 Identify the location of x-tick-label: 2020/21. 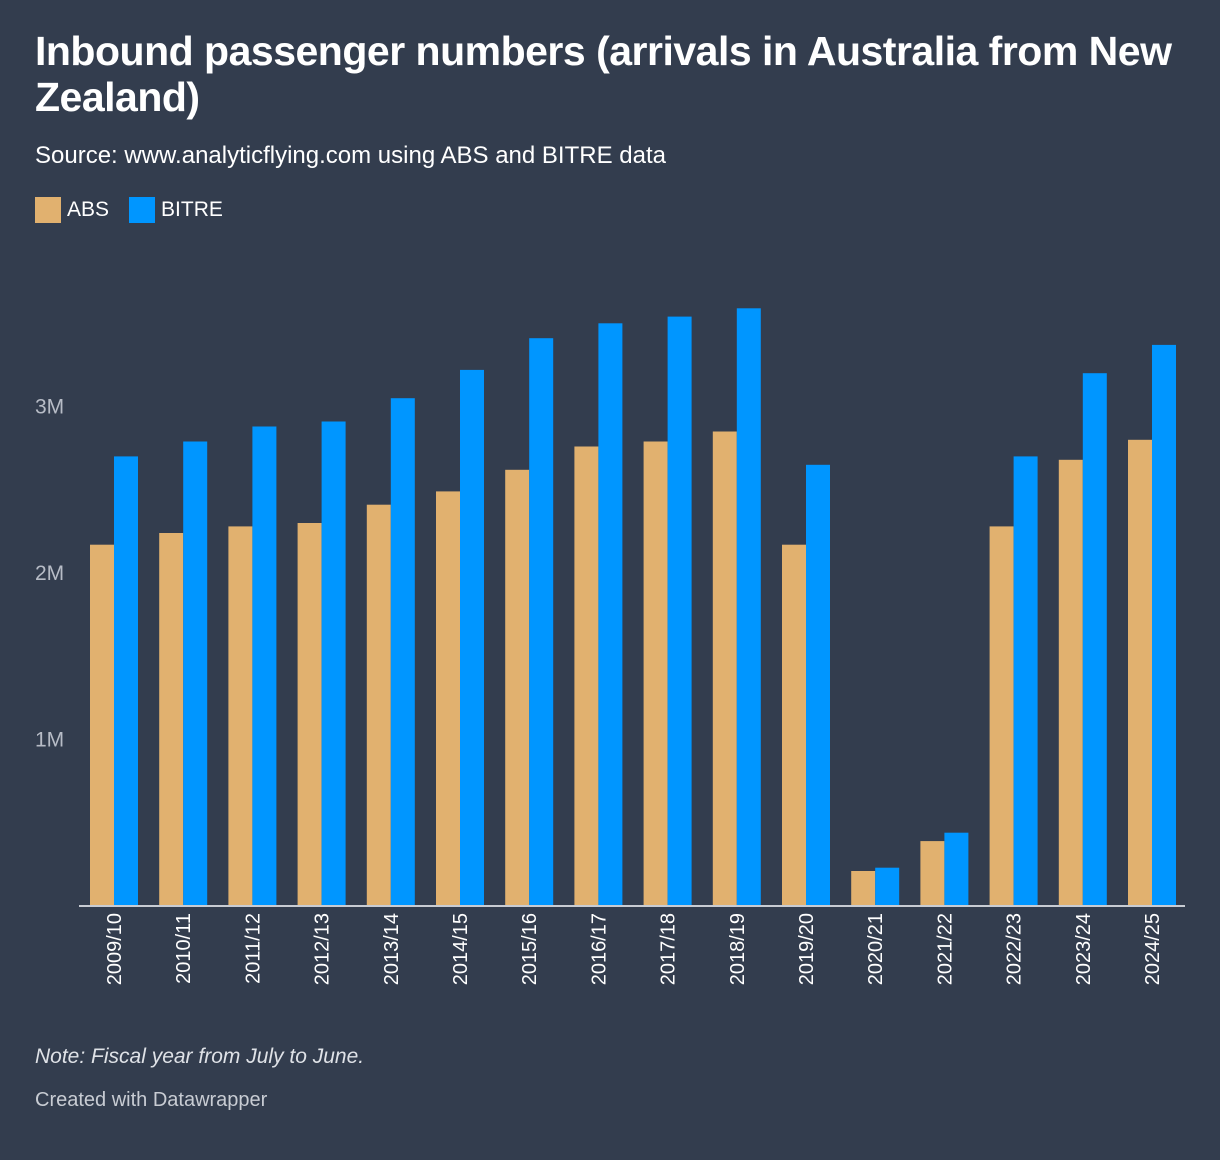
(876, 949).